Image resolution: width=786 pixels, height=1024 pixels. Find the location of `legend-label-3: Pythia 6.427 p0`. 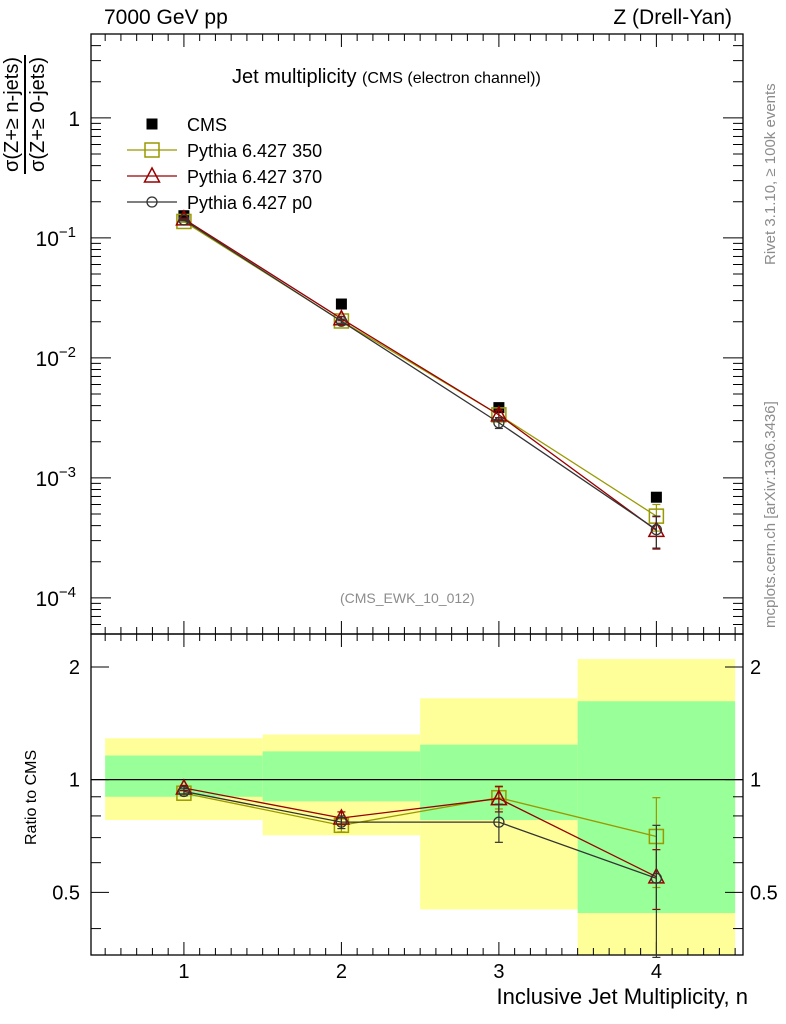

legend-label-3: Pythia 6.427 p0 is located at coordinates (249, 203).